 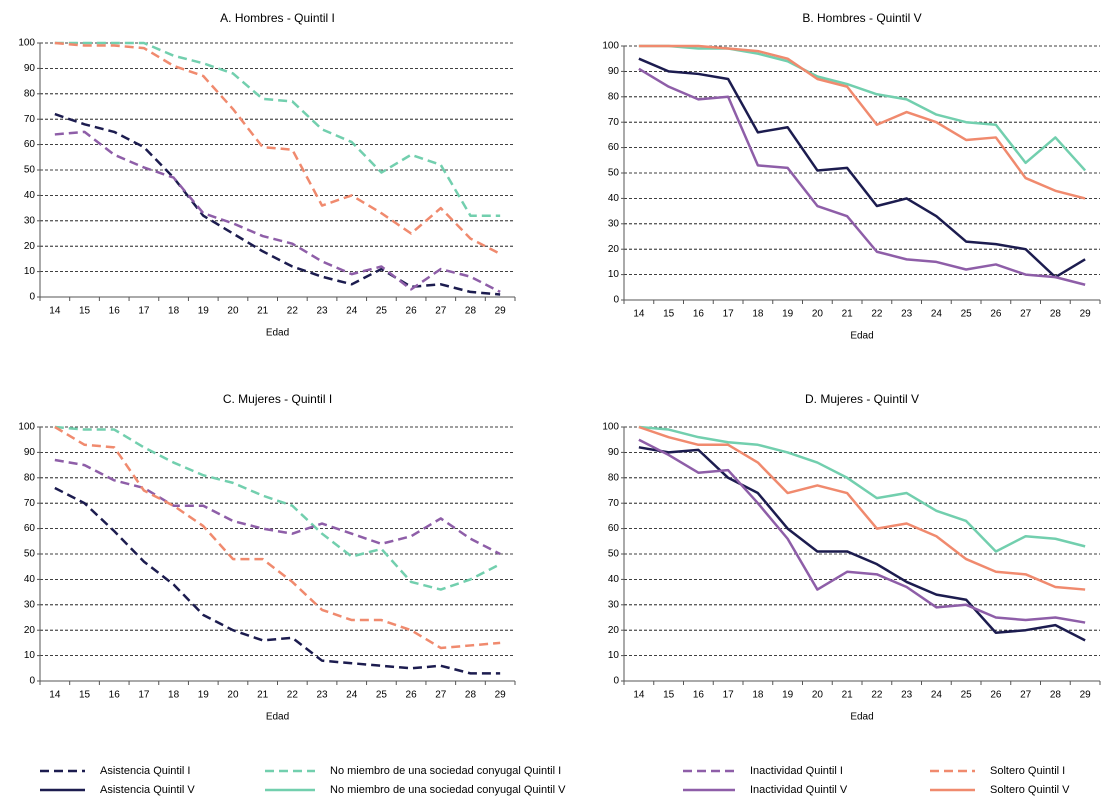 What do you see at coordinates (147, 790) in the screenshot?
I see `legend-label: Asistencia Quintil V` at bounding box center [147, 790].